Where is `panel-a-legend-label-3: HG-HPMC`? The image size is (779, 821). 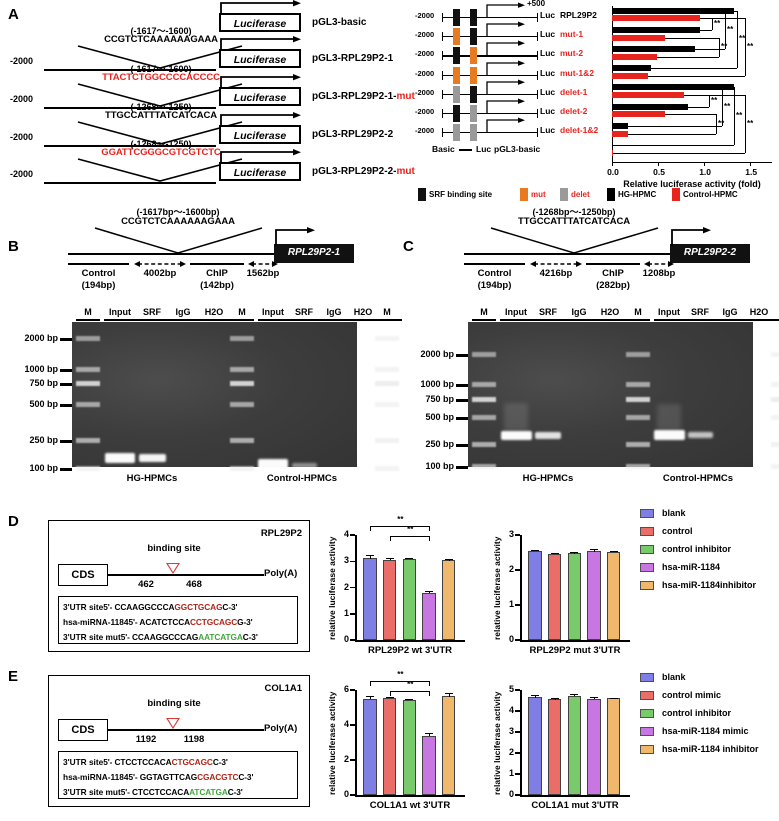
panel-a-legend-label-3: HG-HPMC is located at coordinates (637, 194).